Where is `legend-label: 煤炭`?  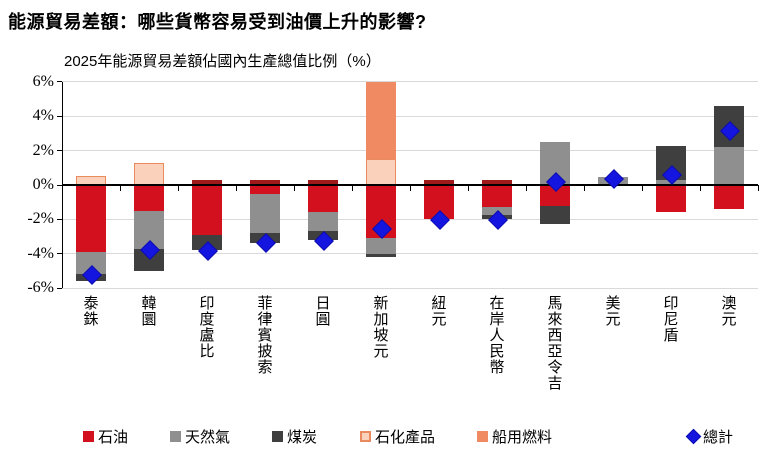 legend-label: 煤炭 is located at coordinates (302, 437).